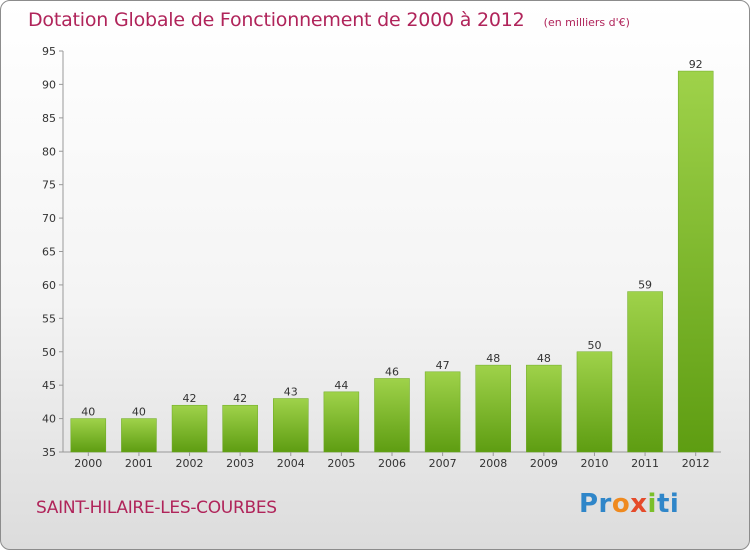 Image resolution: width=750 pixels, height=550 pixels. Describe the element at coordinates (49, 51) in the screenshot. I see `y-tick-label: 95` at that location.